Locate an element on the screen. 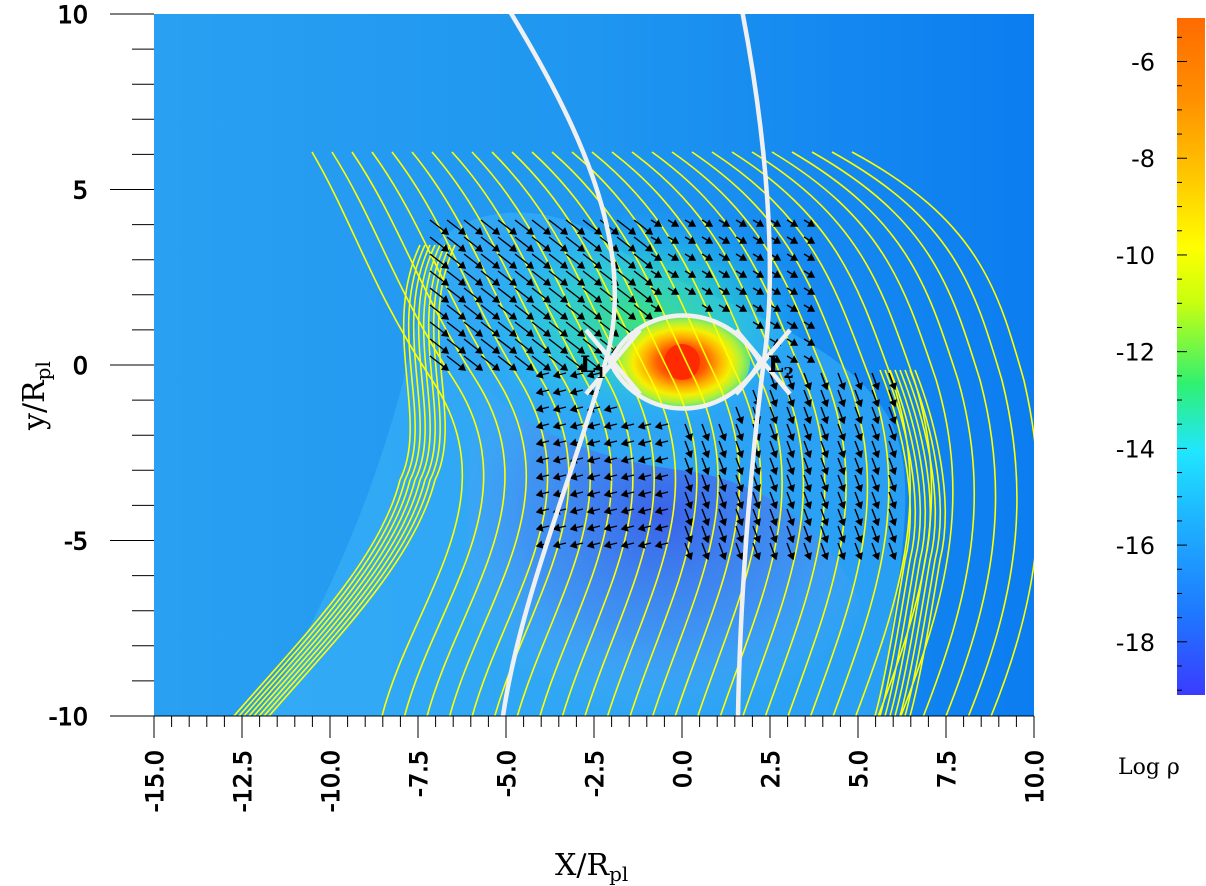  y-tick-label: 0 is located at coordinates (80, 366).